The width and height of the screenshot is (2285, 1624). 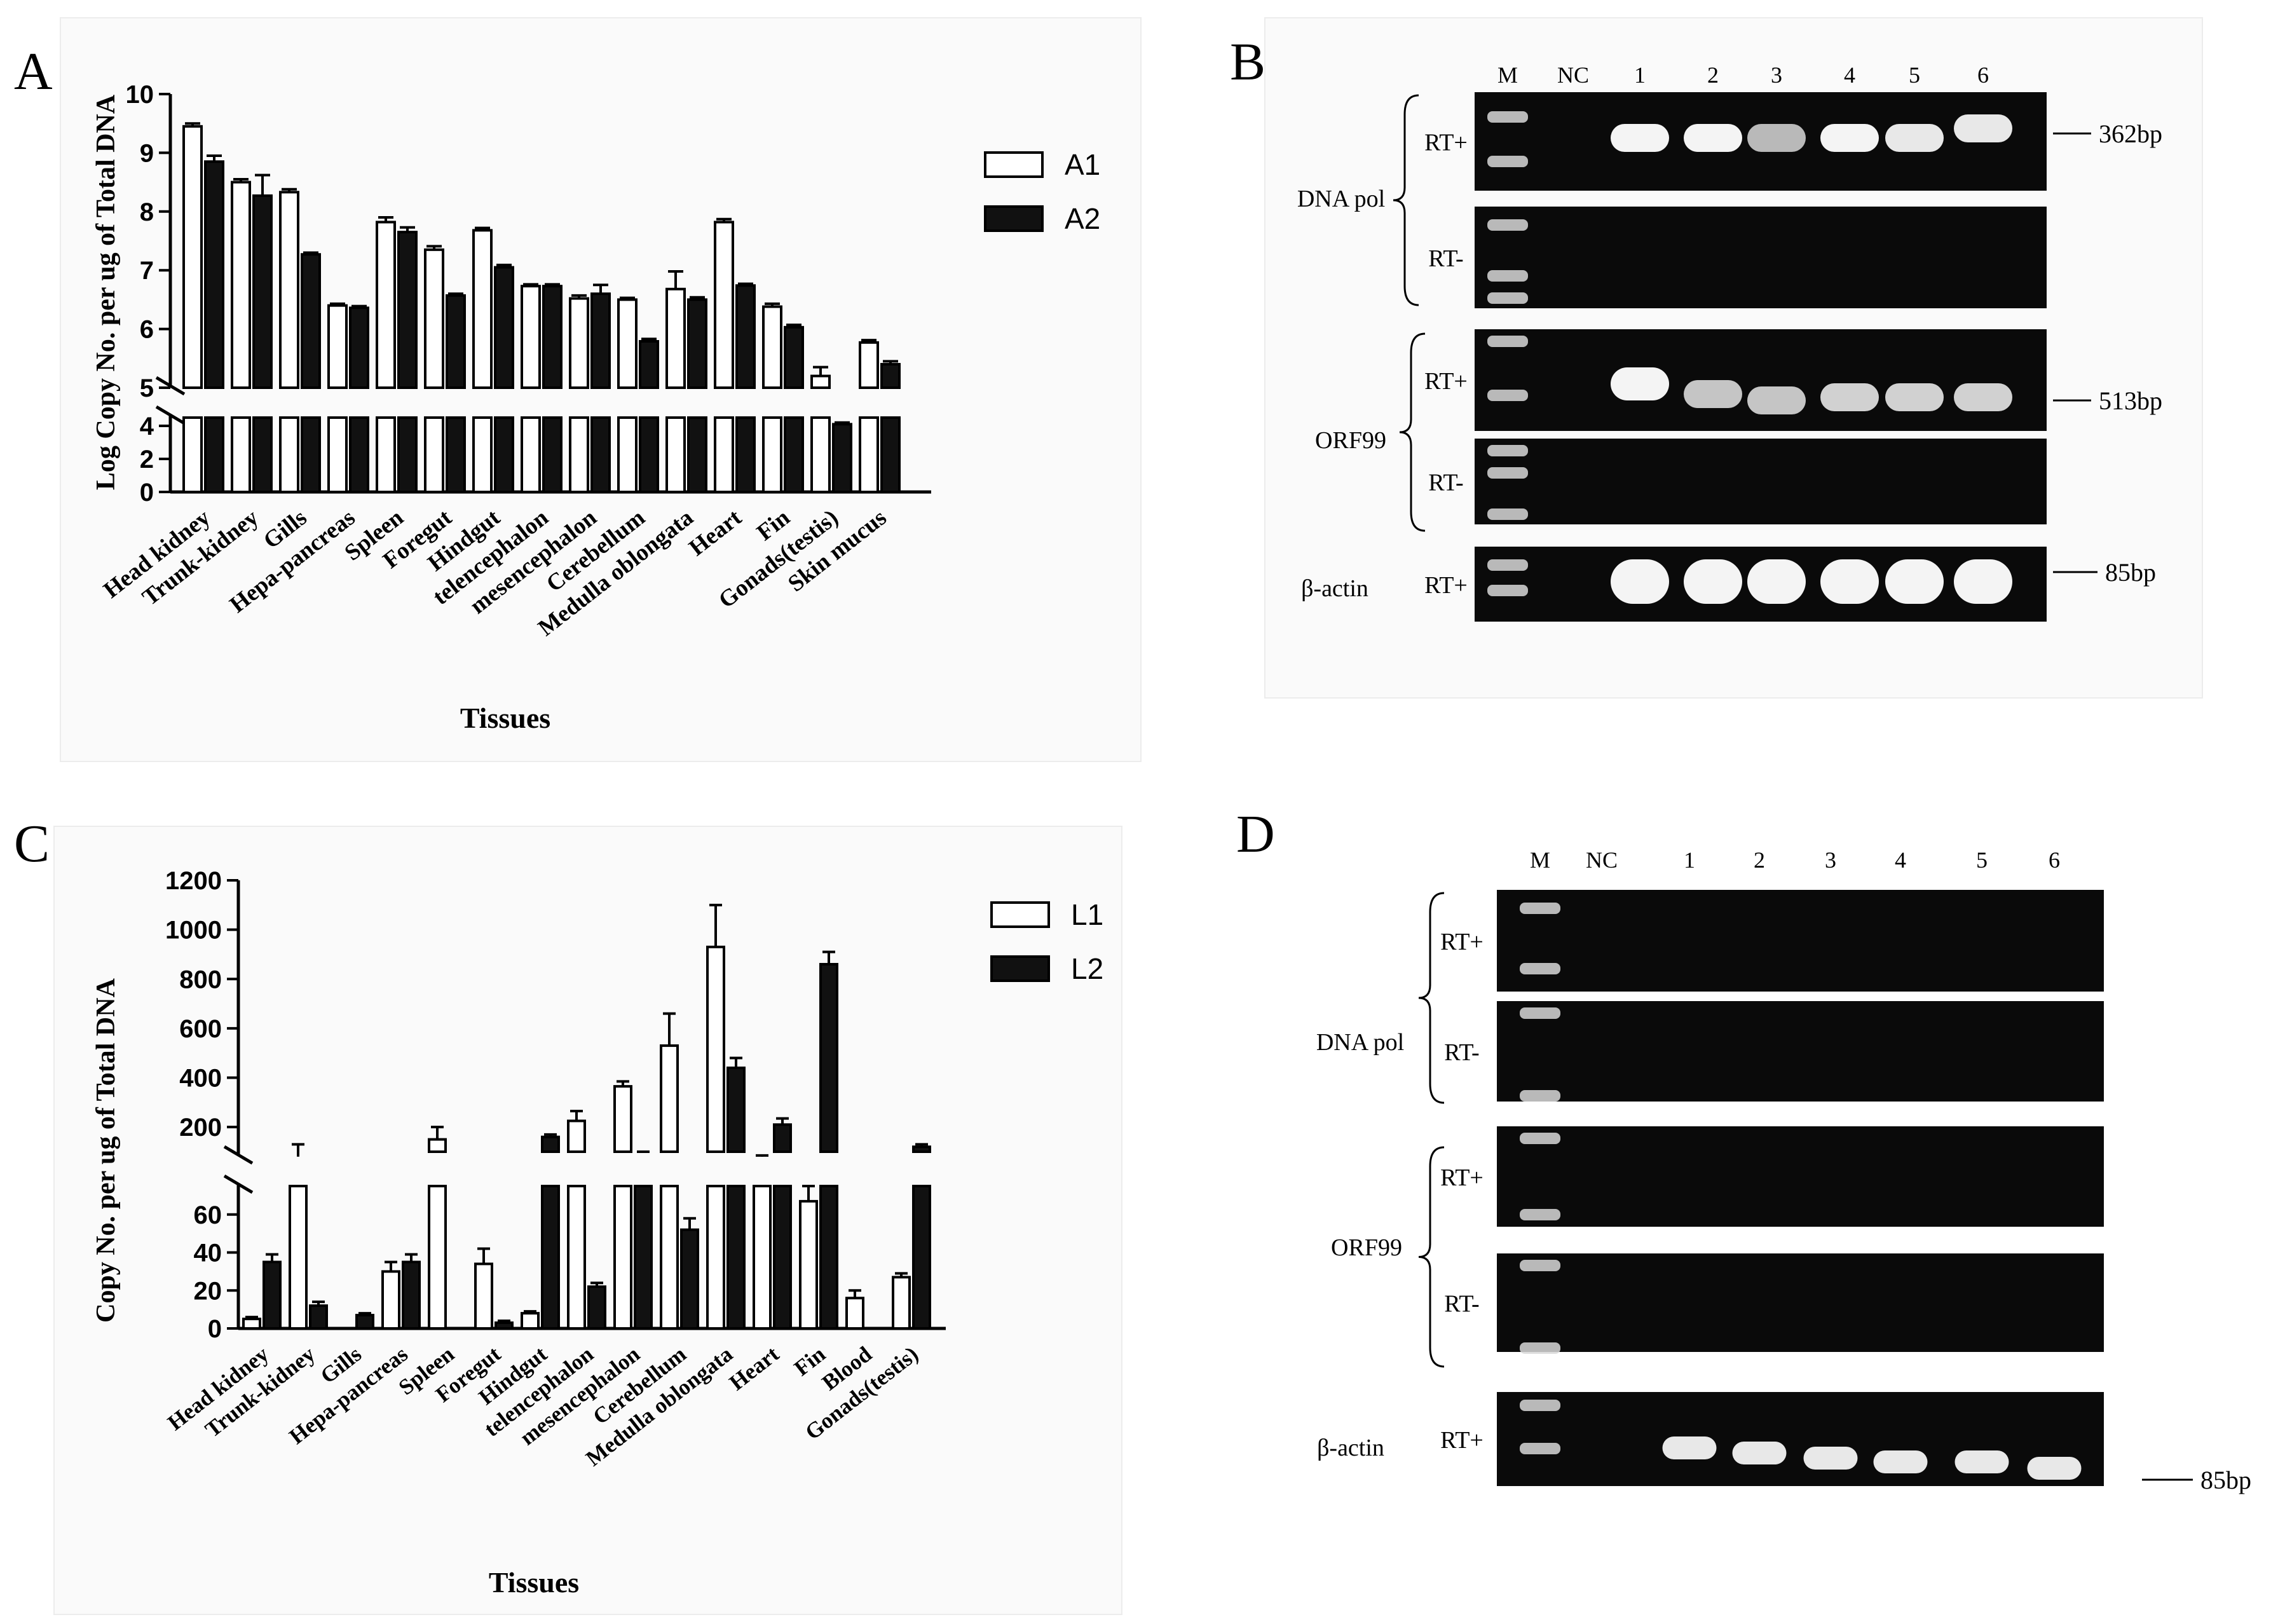 What do you see at coordinates (1602, 860) in the screenshot?
I see `lane-label: NC` at bounding box center [1602, 860].